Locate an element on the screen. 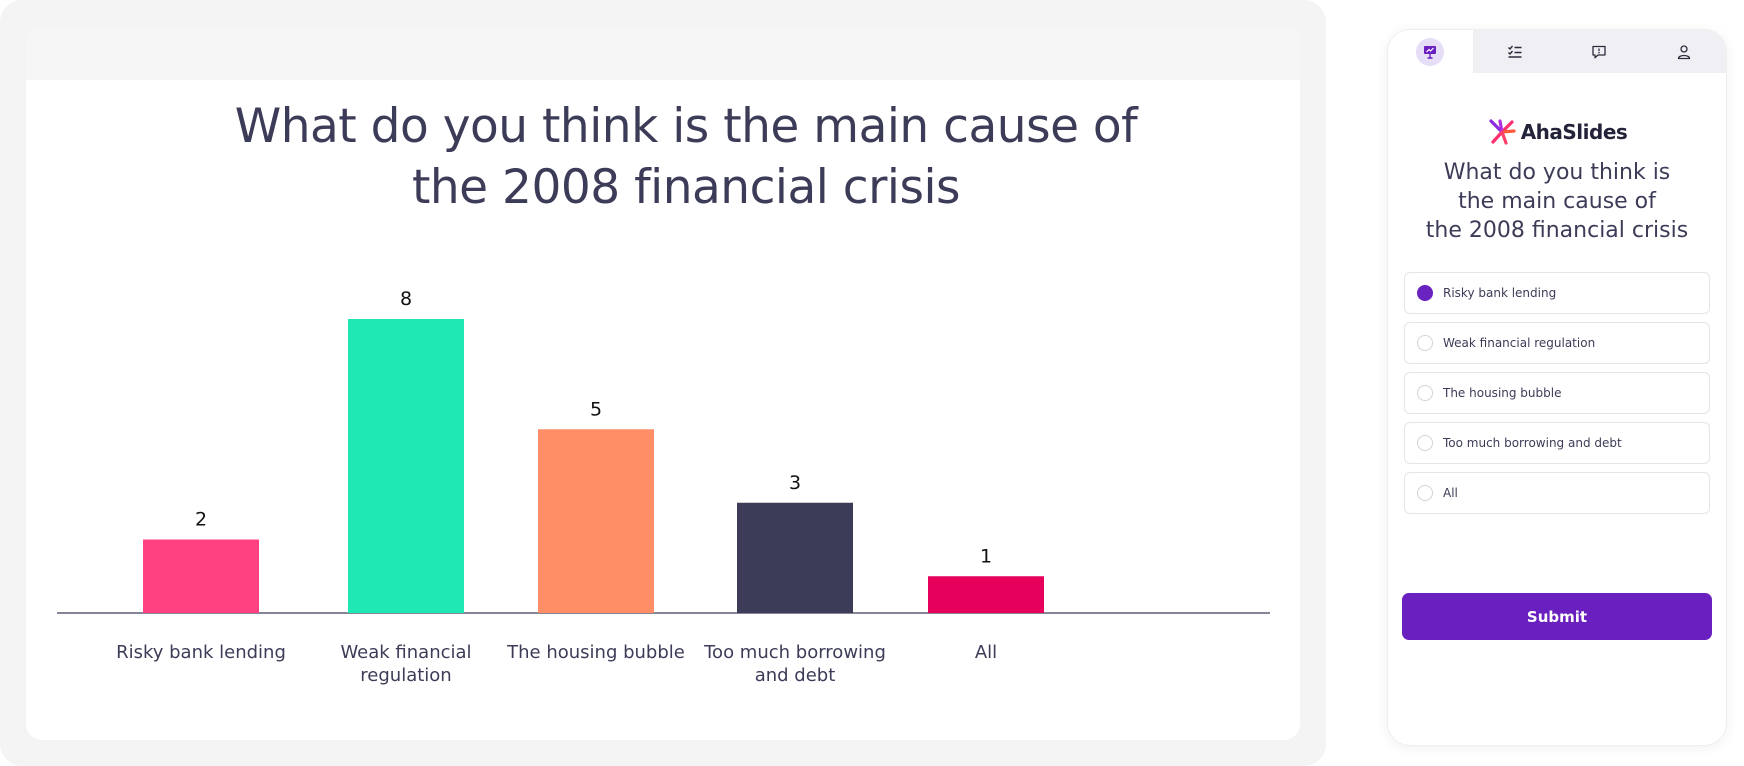 This screenshot has width=1744, height=766. option-risky-bank-lending: Risky bank lending is located at coordinates (1557, 293).